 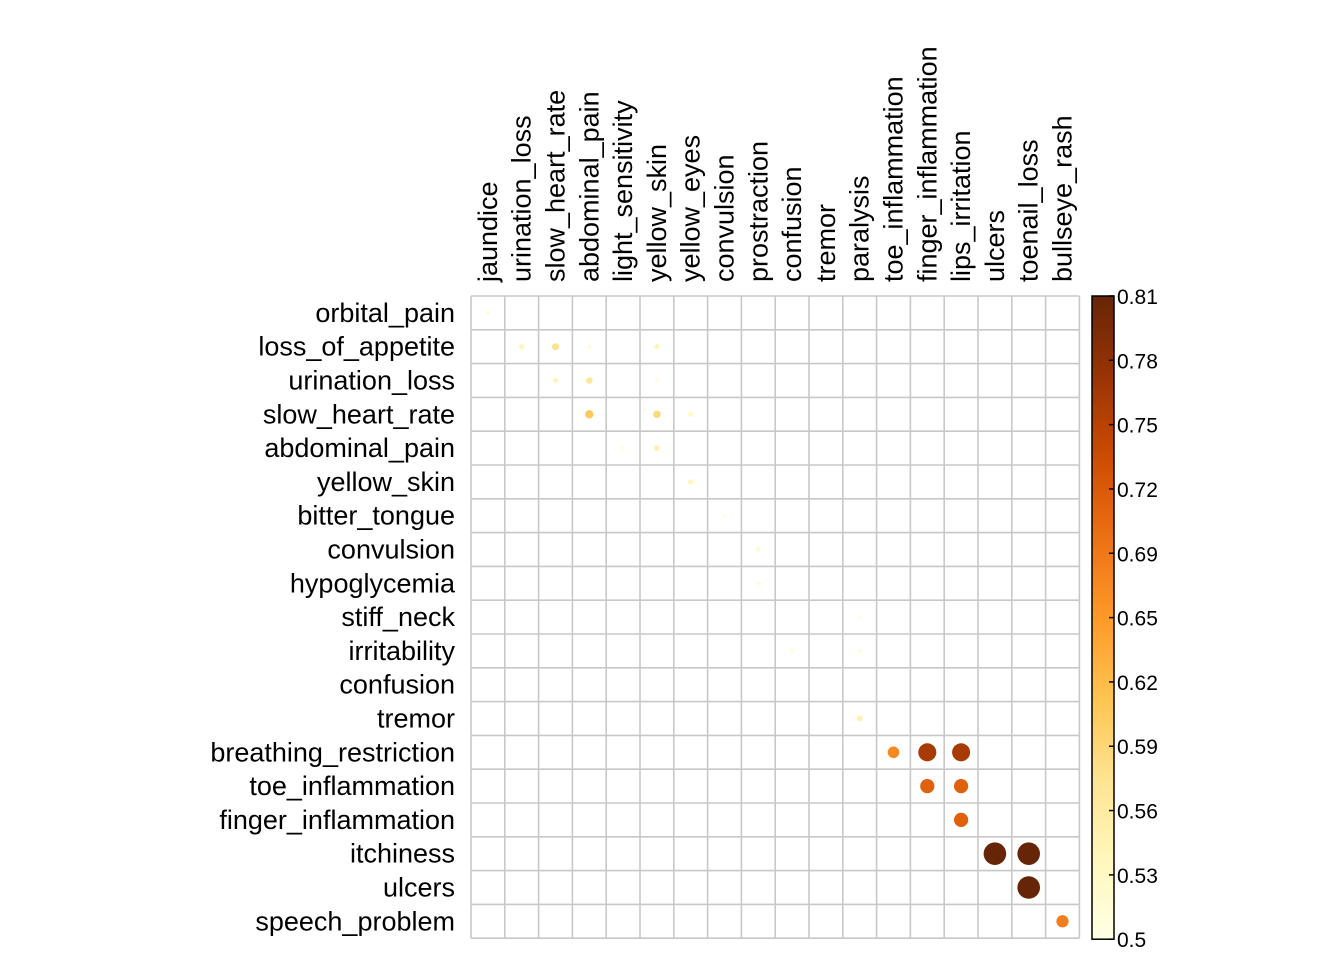 I want to click on cell-finger-inflammation-lips-irritation, so click(x=961, y=820).